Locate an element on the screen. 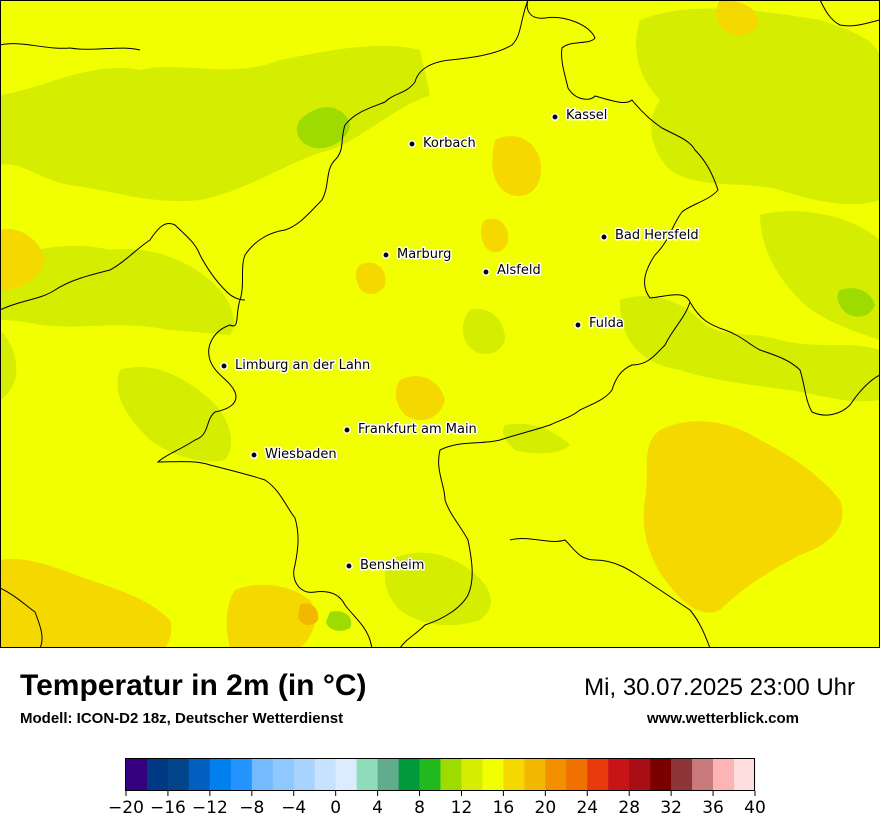 Image resolution: width=880 pixels, height=830 pixels. city-marker-korbach: Korbach is located at coordinates (442, 144).